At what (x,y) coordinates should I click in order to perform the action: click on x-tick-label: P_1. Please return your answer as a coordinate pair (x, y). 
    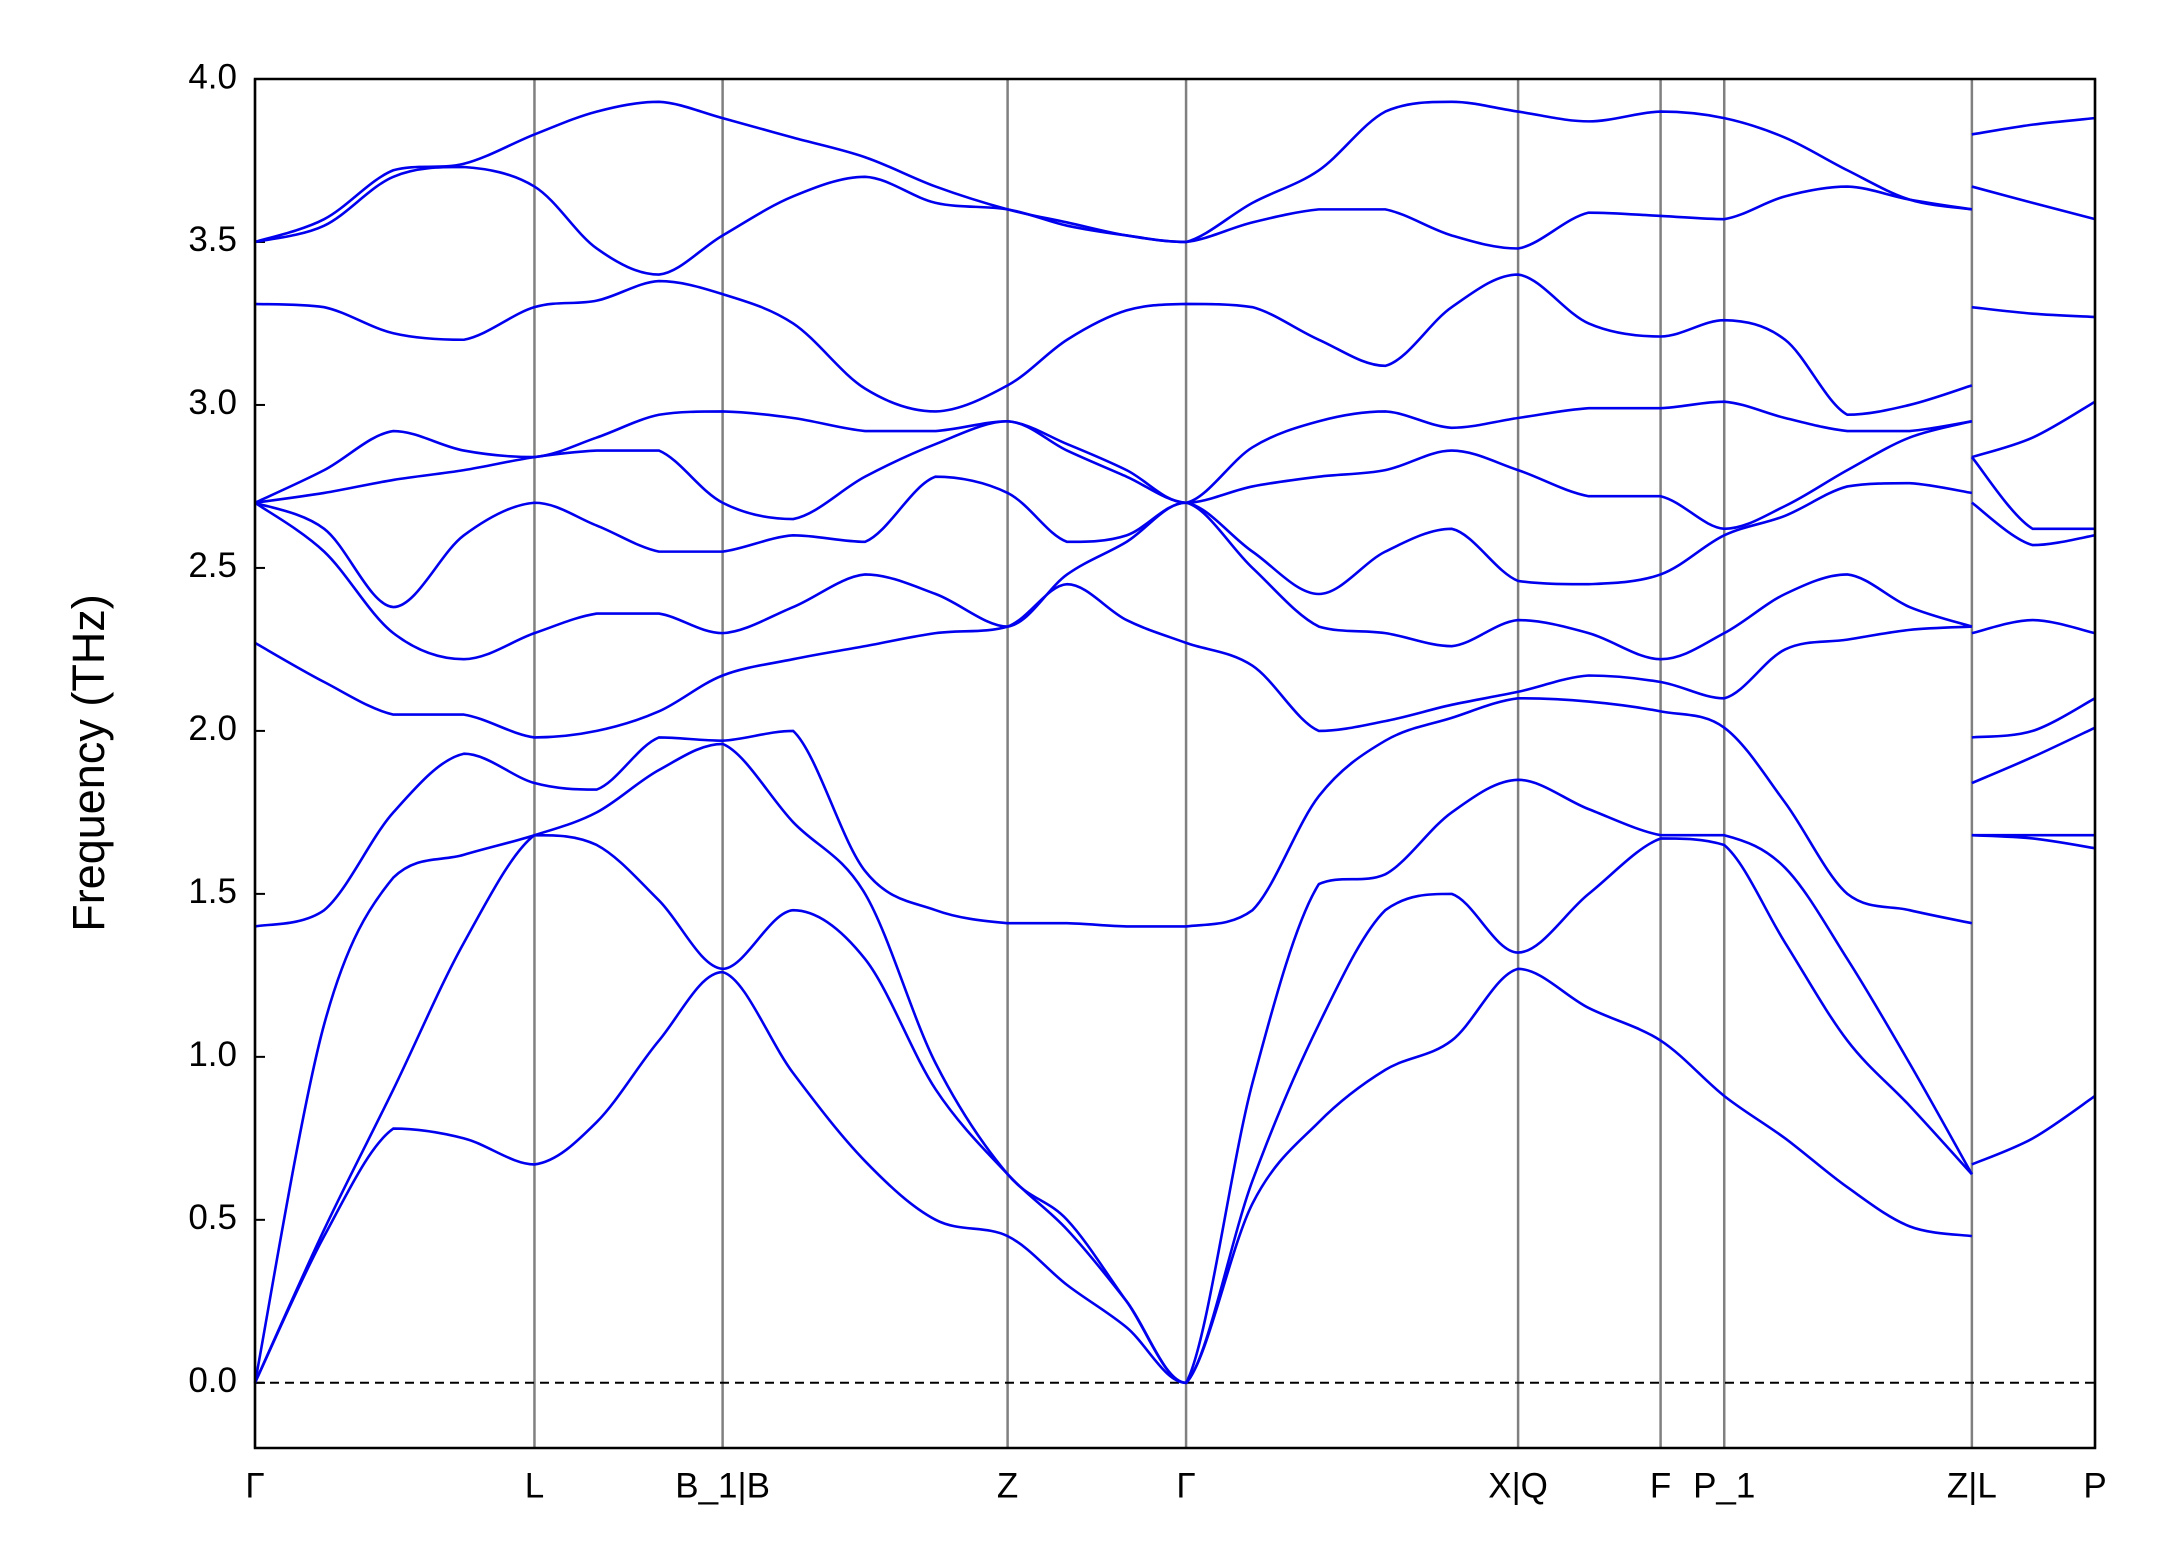
    Looking at the image, I should click on (1724, 1485).